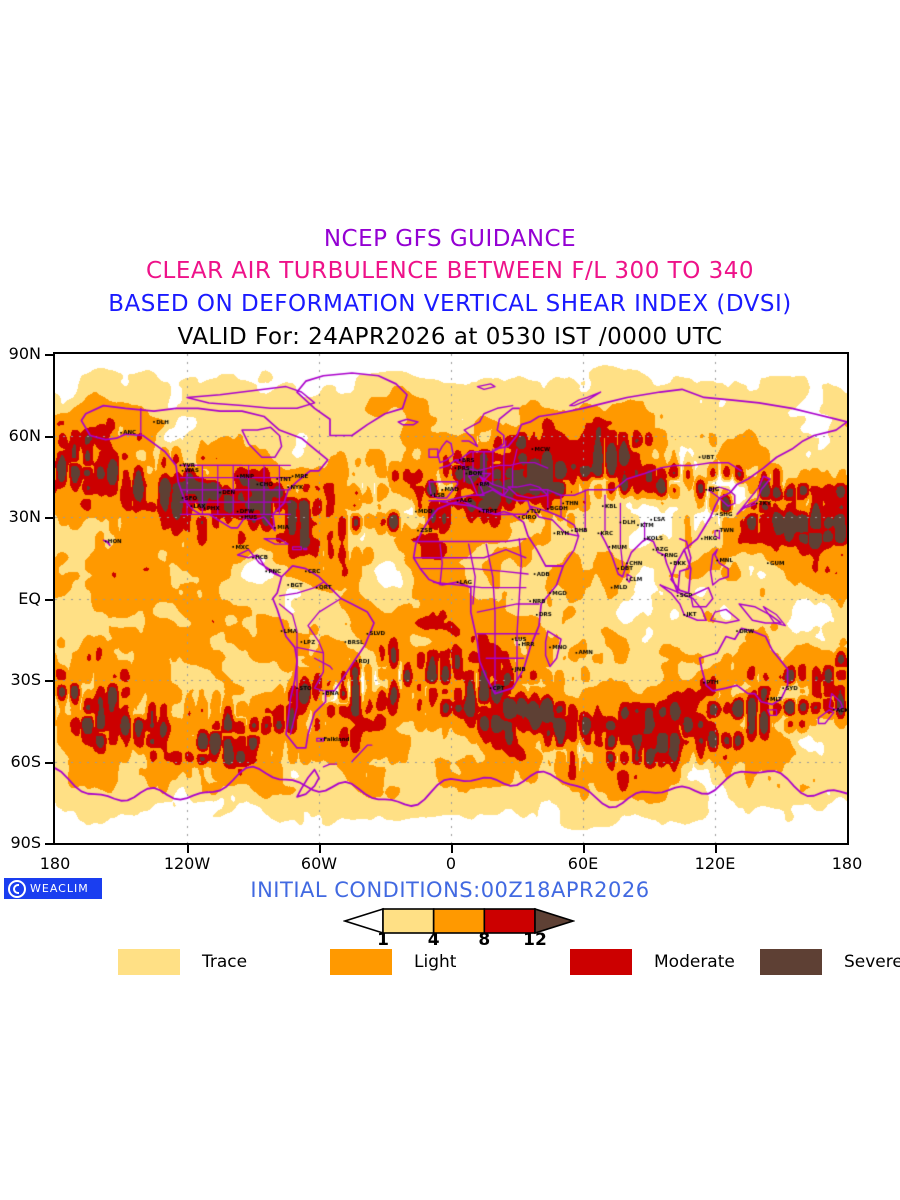 The width and height of the screenshot is (900, 1200). What do you see at coordinates (535, 940) in the screenshot?
I see `colorbar-tick-label: 12` at bounding box center [535, 940].